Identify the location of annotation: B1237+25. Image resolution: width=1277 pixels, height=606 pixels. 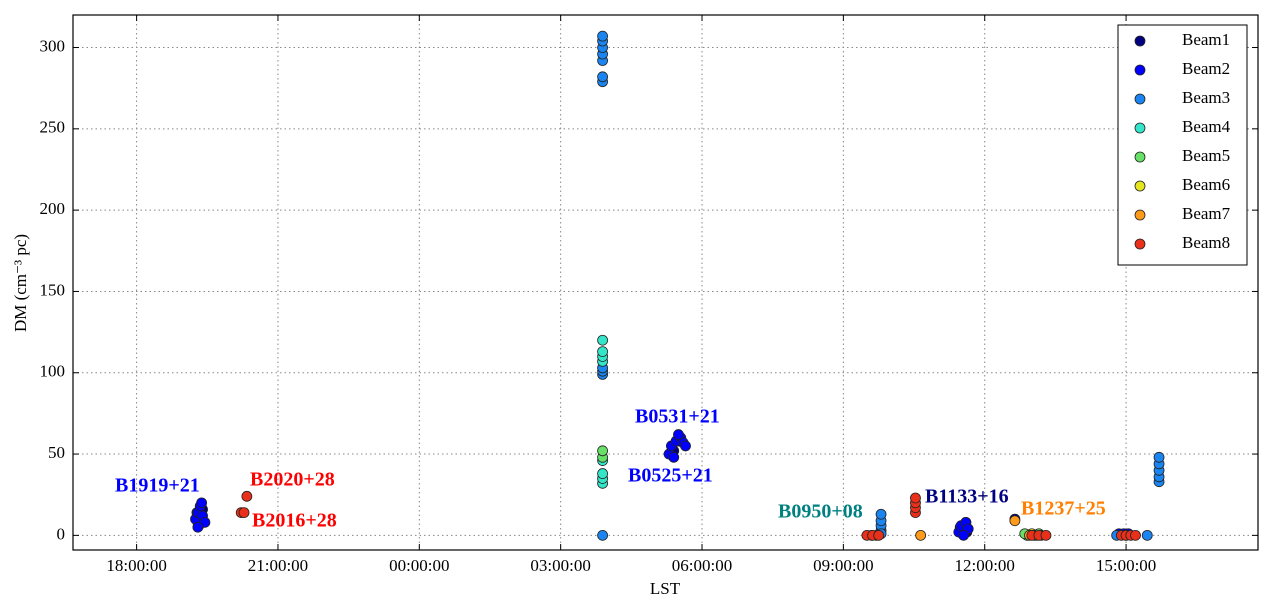
(1063, 509).